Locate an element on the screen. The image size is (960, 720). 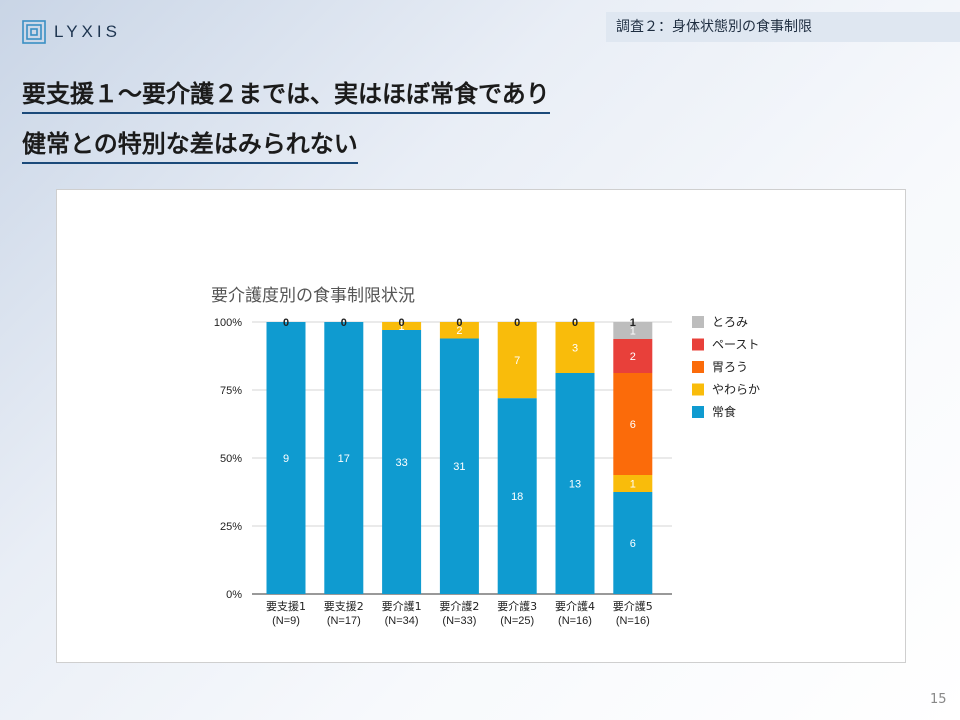
data-label: 9 is located at coordinates (286, 459).